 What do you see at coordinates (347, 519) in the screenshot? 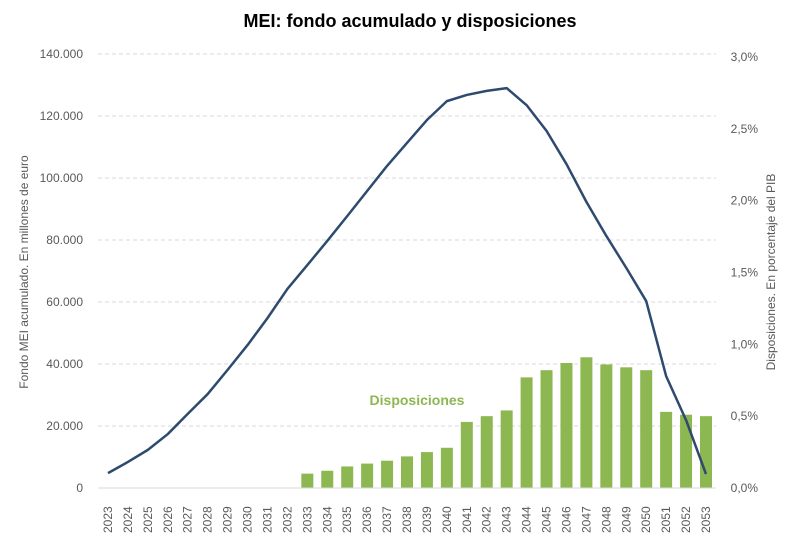
I see `x-tick-label: 2035` at bounding box center [347, 519].